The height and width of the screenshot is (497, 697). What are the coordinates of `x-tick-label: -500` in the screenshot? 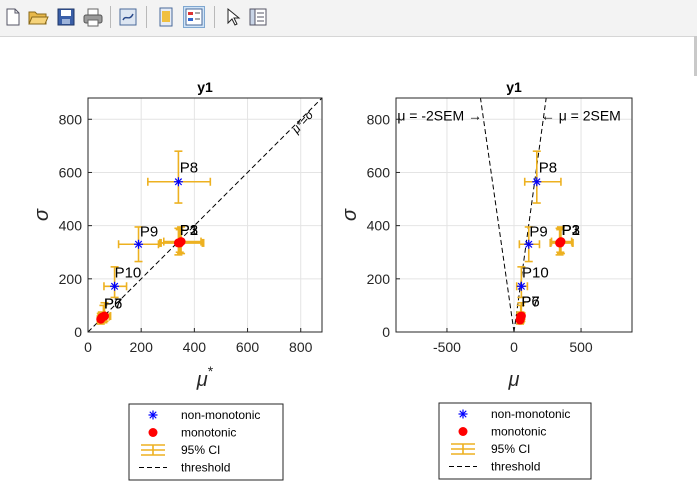 It's located at (447, 347).